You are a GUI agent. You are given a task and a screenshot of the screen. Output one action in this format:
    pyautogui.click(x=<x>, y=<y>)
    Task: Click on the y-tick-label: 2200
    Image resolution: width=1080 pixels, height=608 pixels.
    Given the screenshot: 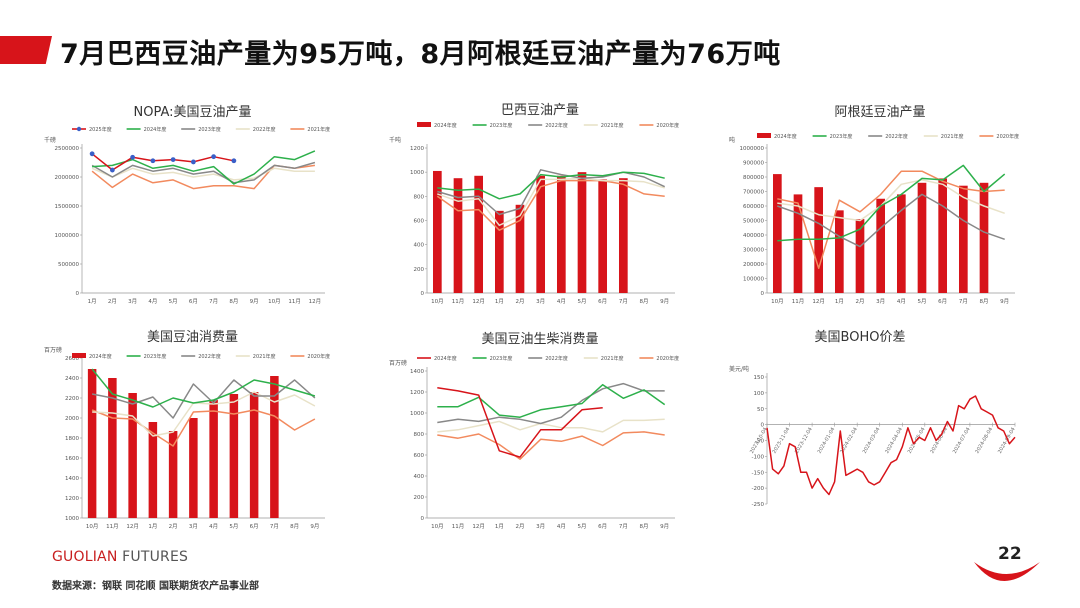 What is the action you would take?
    pyautogui.click(x=72, y=399)
    